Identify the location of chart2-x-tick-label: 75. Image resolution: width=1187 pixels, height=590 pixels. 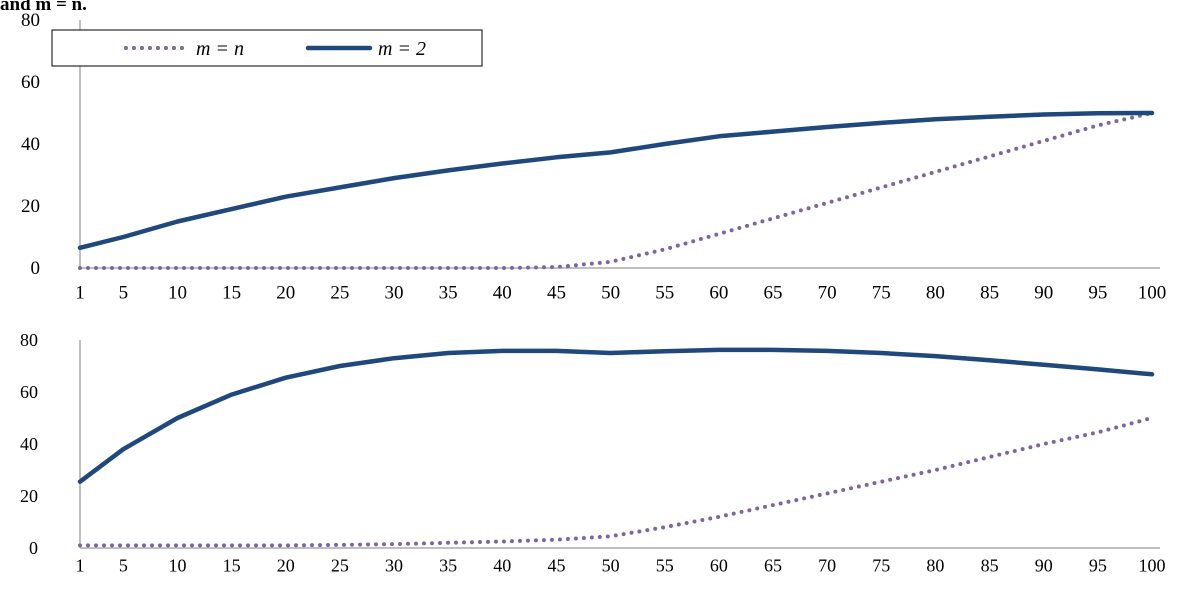
(881, 566).